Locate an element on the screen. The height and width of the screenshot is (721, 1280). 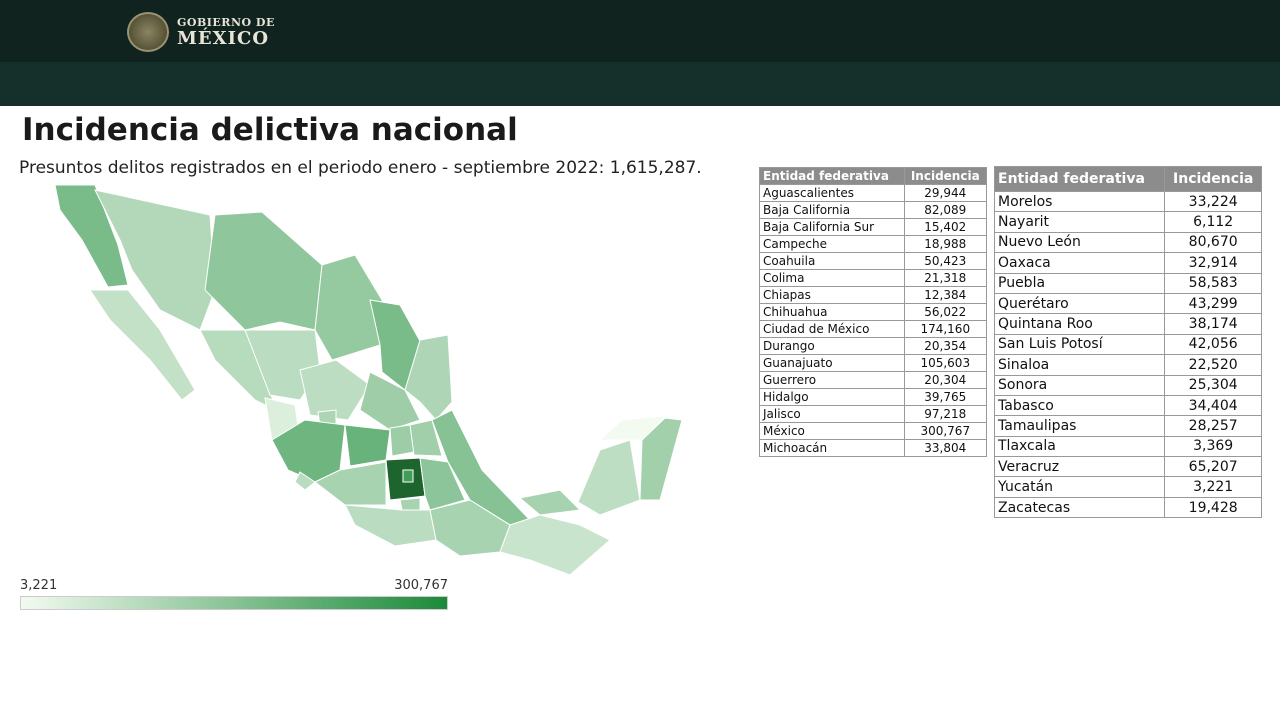
incidence-value: 12,384 is located at coordinates (945, 295).